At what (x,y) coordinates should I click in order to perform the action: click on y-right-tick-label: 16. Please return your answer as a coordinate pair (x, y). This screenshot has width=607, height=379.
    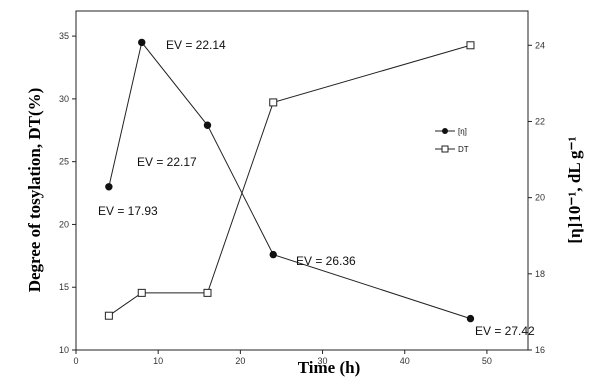
    Looking at the image, I should click on (540, 350).